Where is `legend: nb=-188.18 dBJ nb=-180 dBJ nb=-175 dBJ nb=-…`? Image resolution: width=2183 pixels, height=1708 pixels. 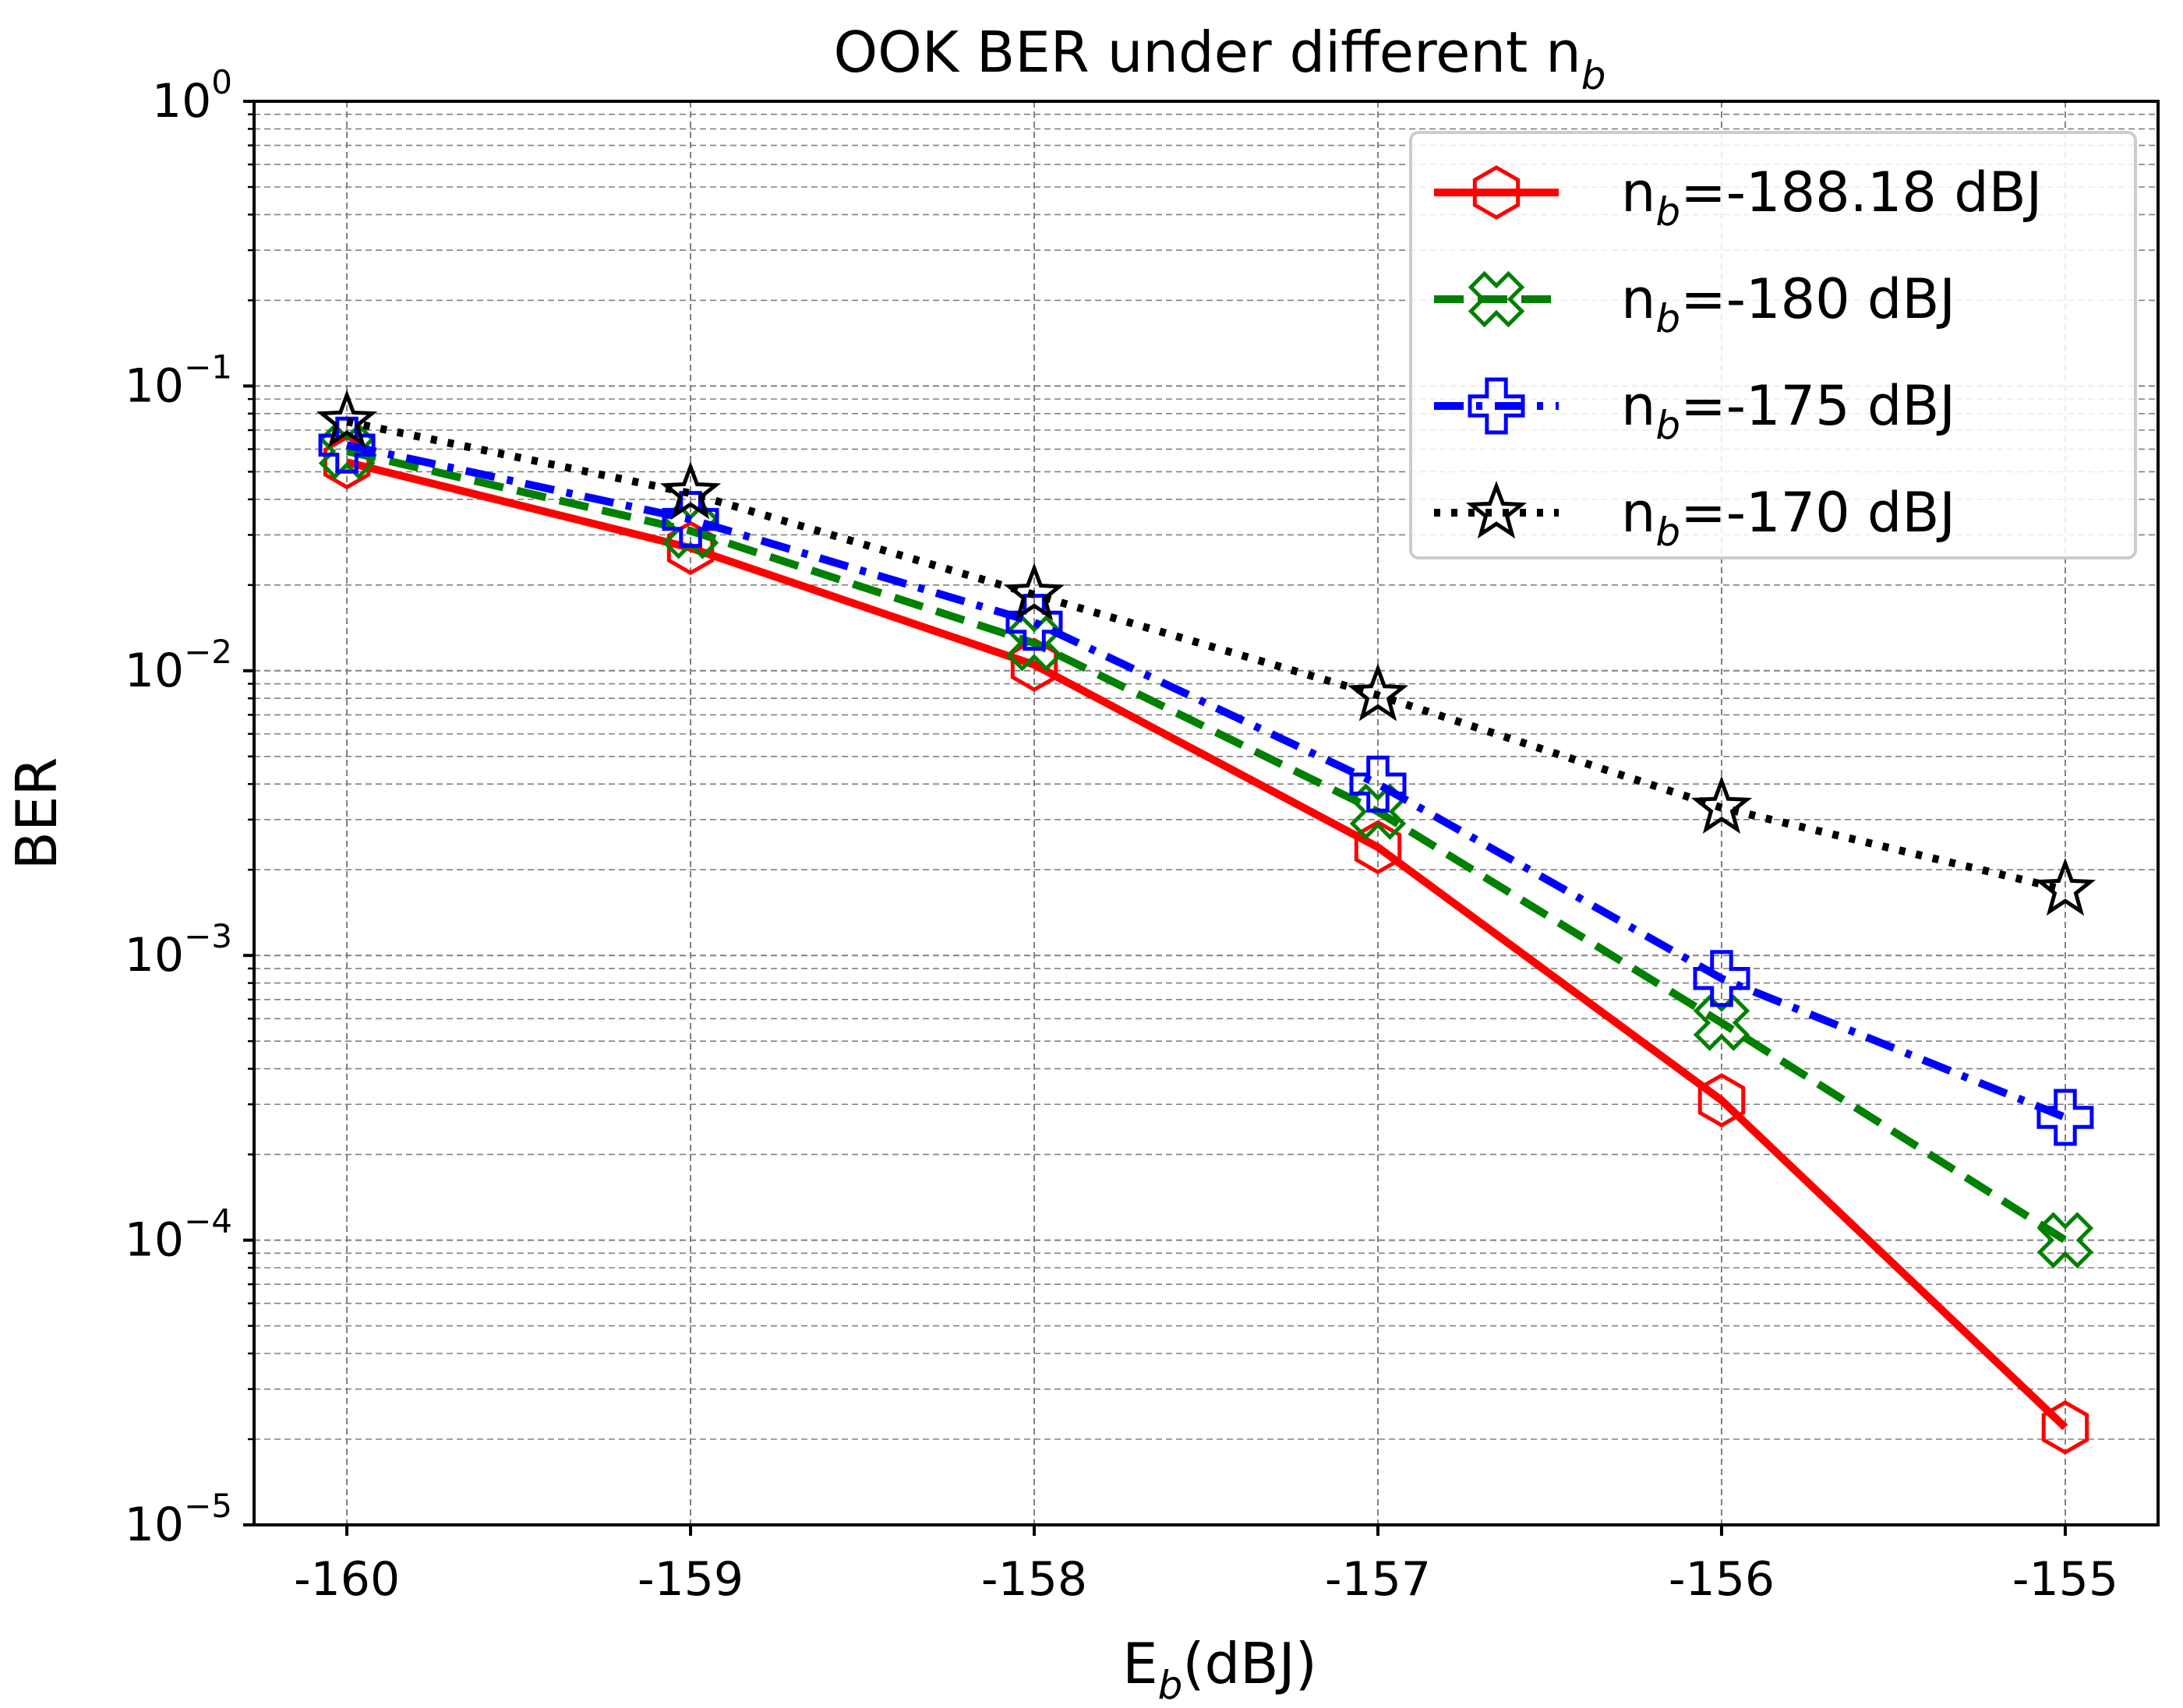
legend: nb=-188.18 dBJ nb=-180 dBJ nb=-175 dBJ nb=-… is located at coordinates (1773, 345).